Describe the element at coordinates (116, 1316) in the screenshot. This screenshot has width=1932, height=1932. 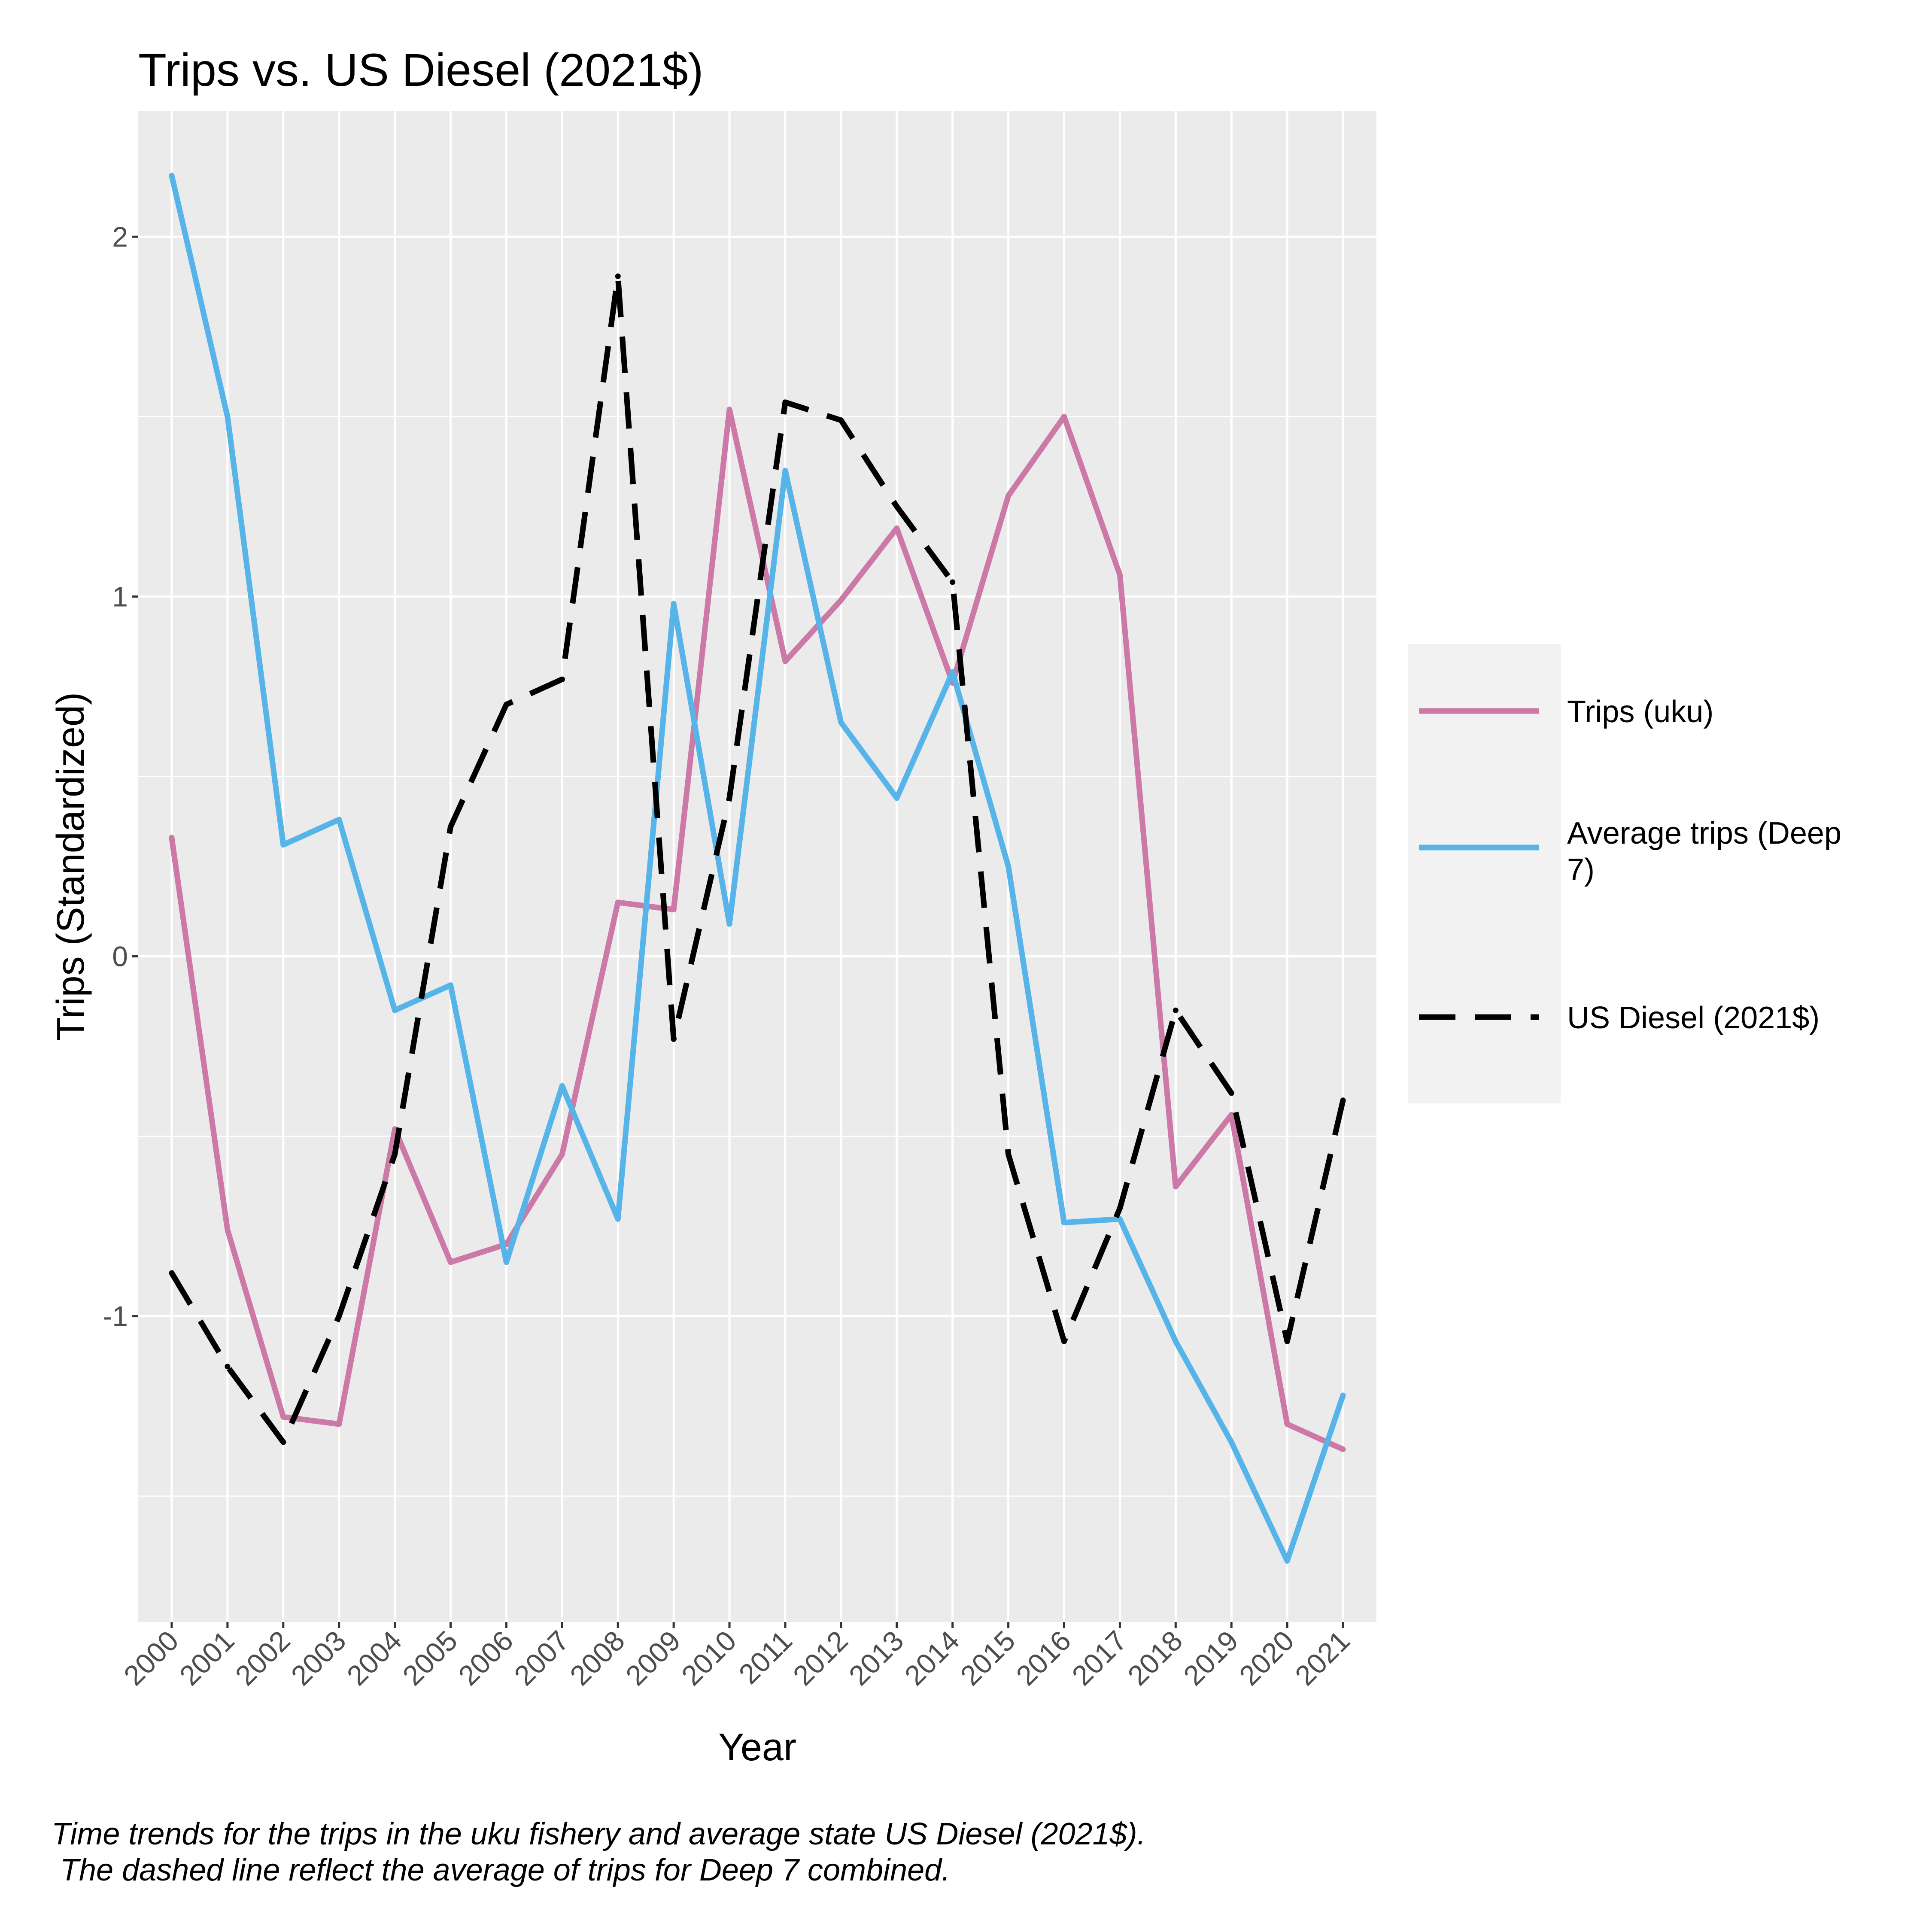
I see `y-tick-label: -1` at that location.